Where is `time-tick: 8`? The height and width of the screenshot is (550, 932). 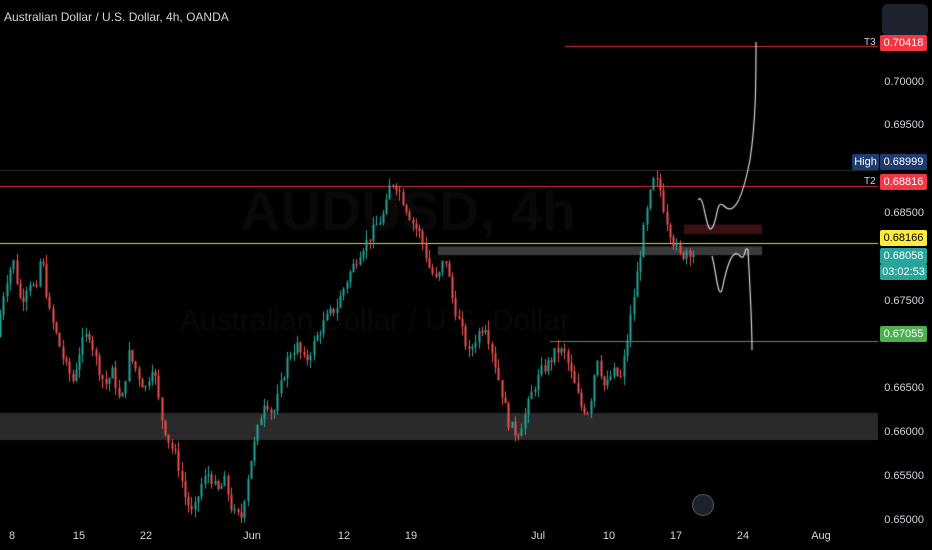
time-tick: 8 is located at coordinates (12, 536).